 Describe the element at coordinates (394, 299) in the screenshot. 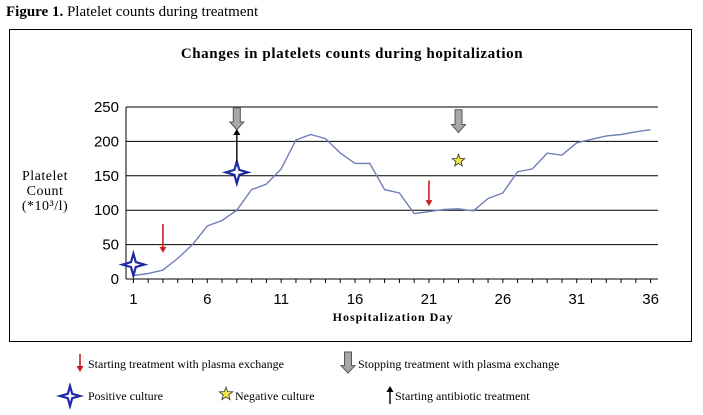

I see `x-tick-labels: 1 6 11 16 21 26 31 36` at that location.